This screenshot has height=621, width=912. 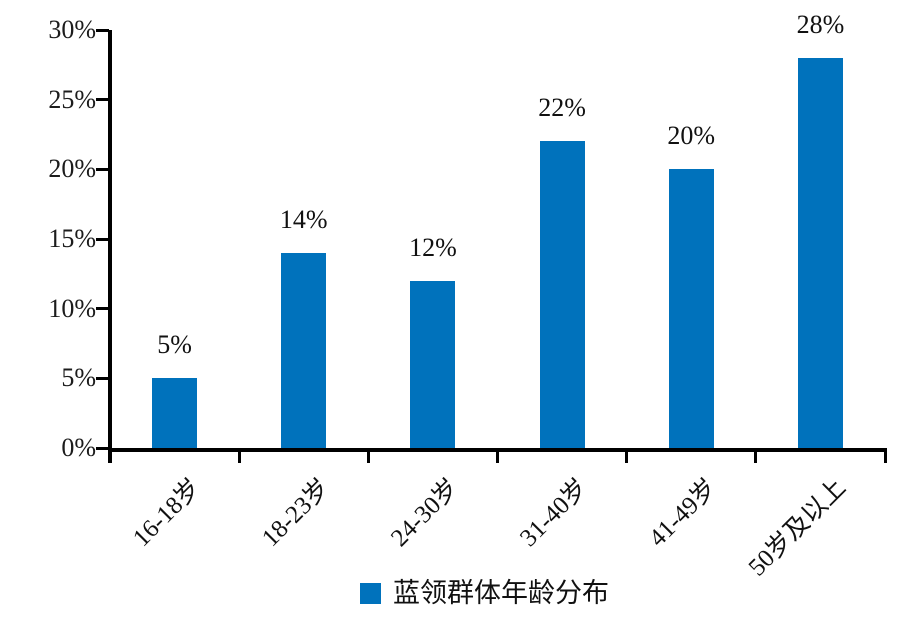 What do you see at coordinates (303, 219) in the screenshot?
I see `value-label: 14%` at bounding box center [303, 219].